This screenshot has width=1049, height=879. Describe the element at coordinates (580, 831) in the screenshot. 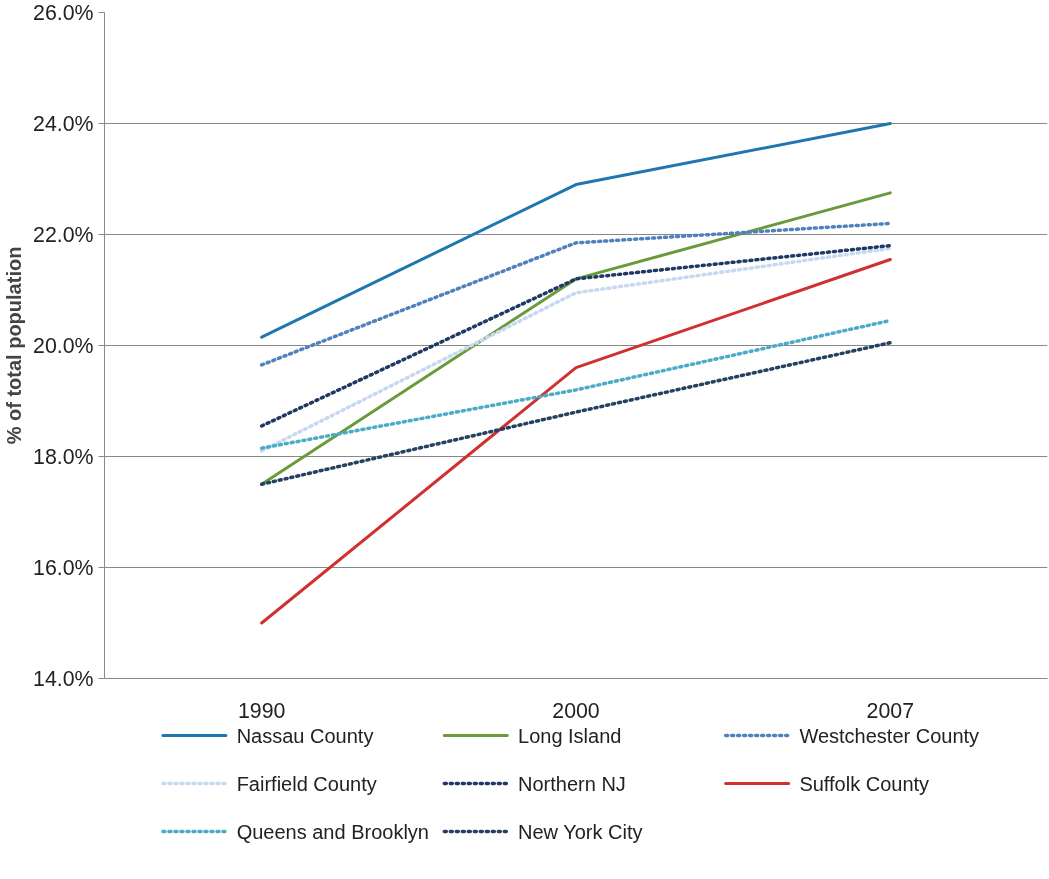

I see `legend-label: New York City` at that location.